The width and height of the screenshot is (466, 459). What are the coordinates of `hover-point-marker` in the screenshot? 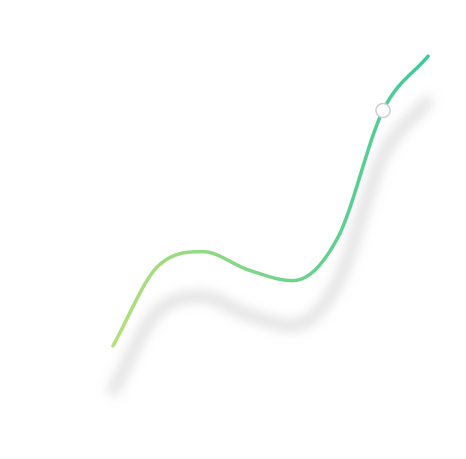 It's located at (383, 110).